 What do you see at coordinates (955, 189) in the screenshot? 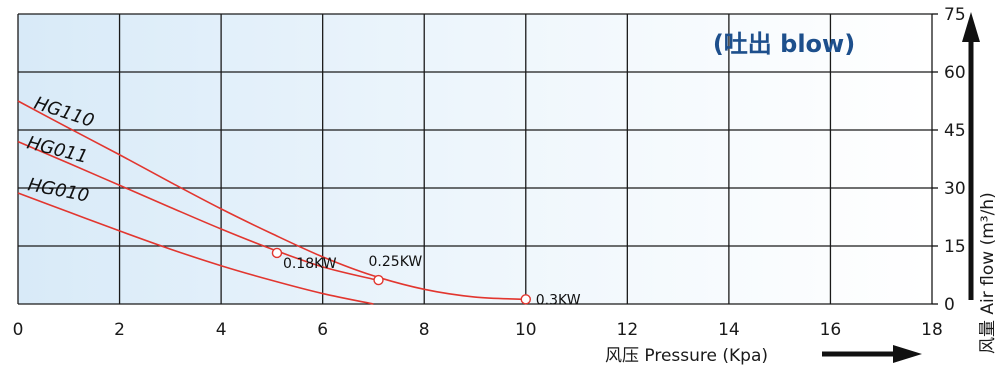
I see `y-tick-label: 30` at bounding box center [955, 189].